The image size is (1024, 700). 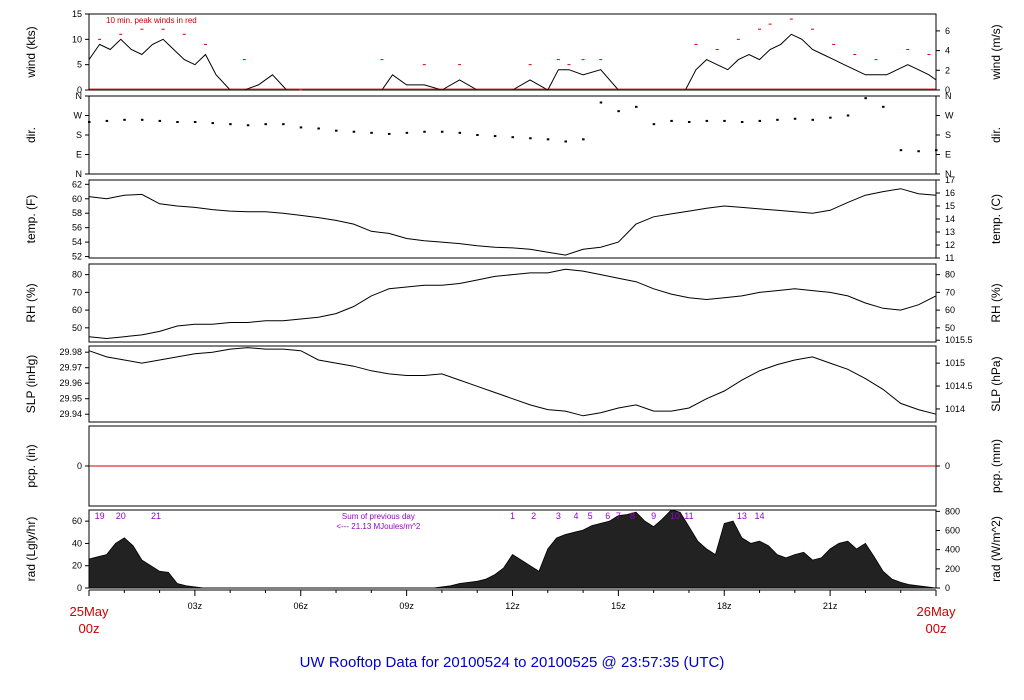 I want to click on temp-ylabel-left: temp. (F), so click(x=31, y=219).